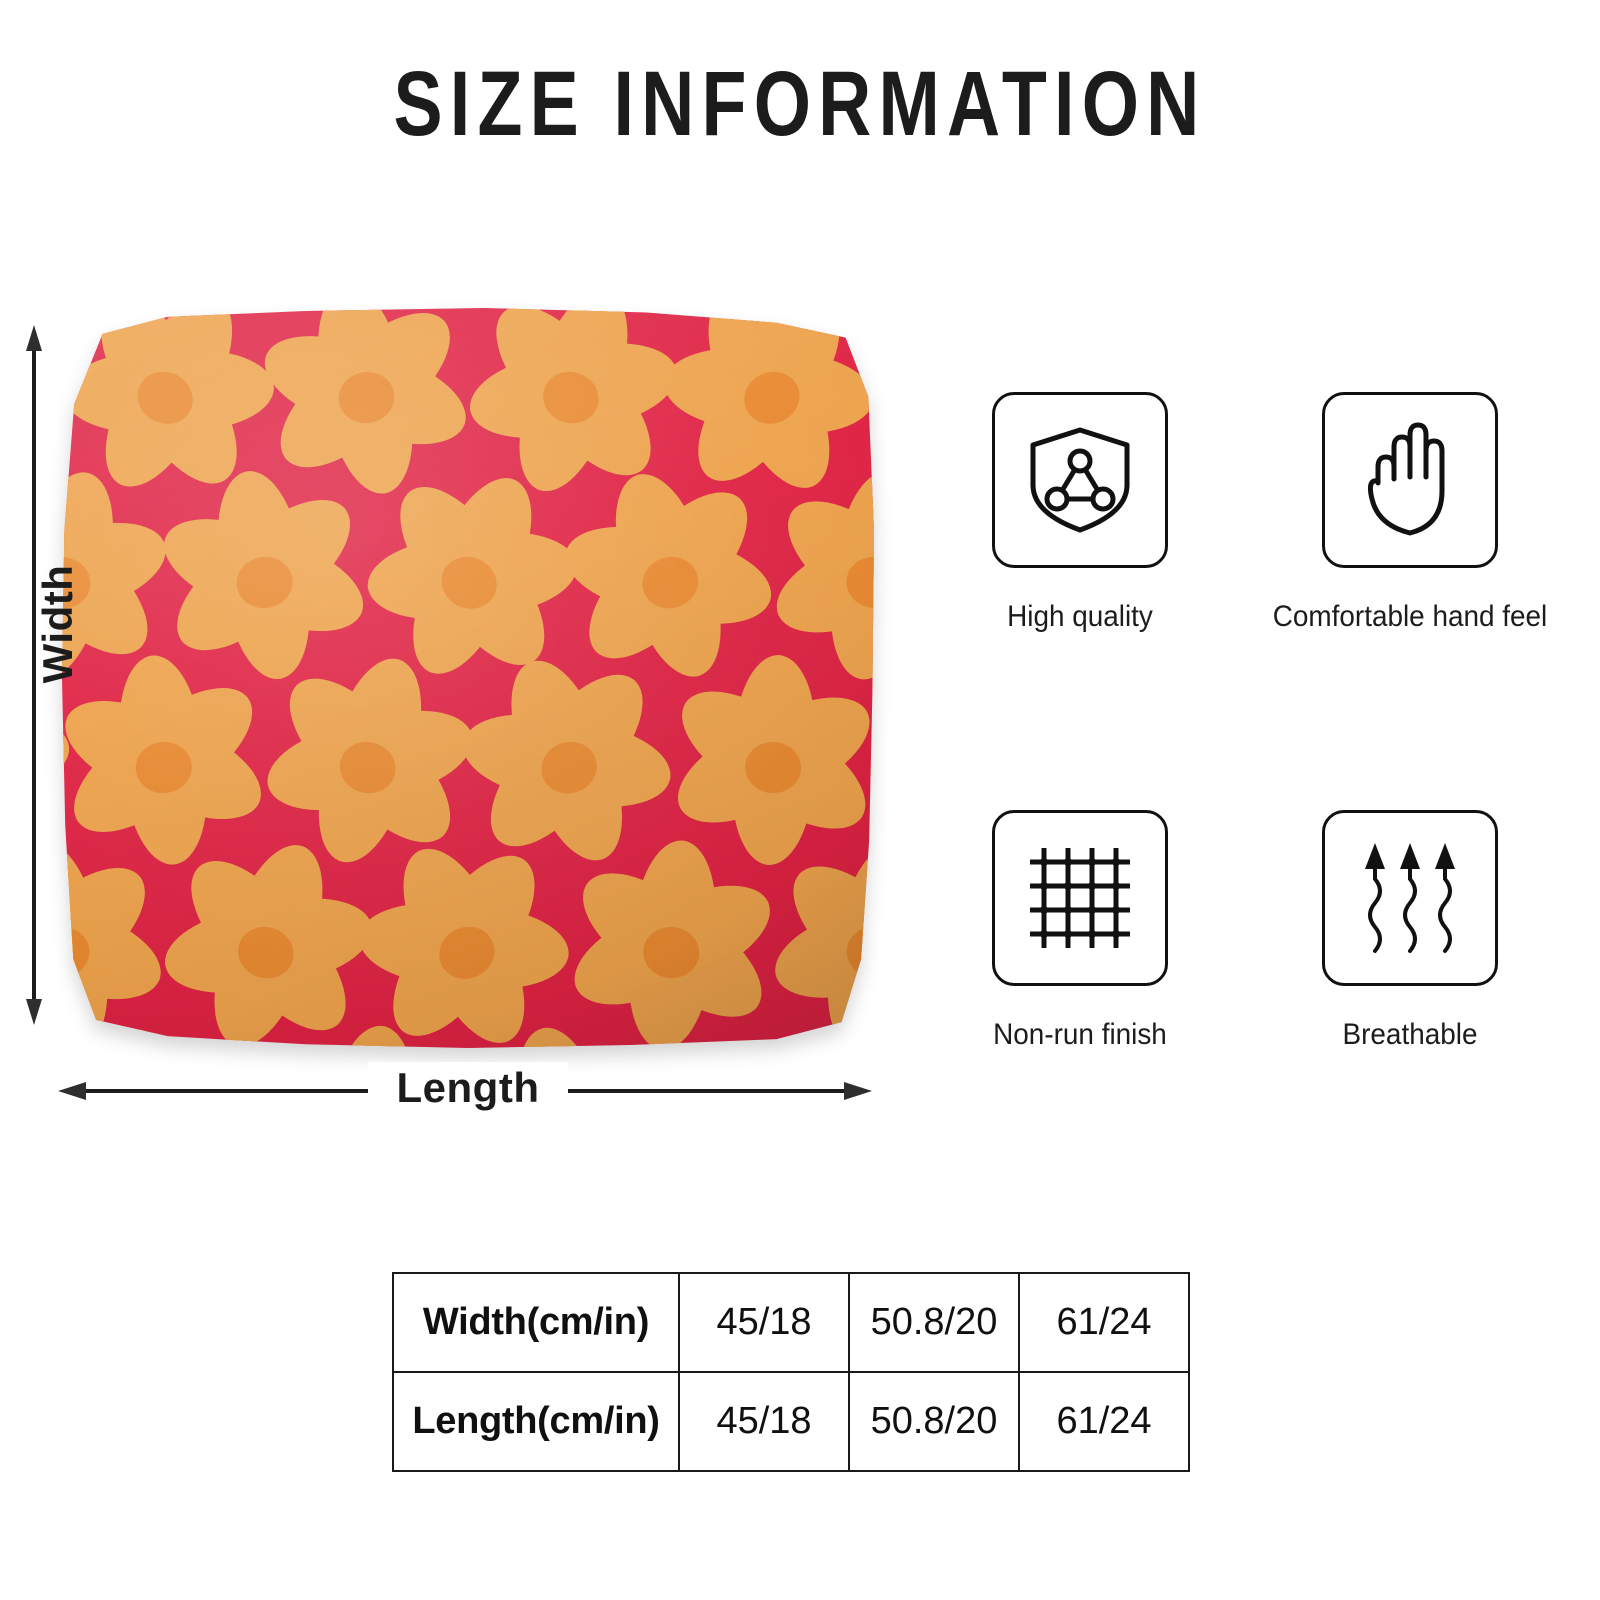 The height and width of the screenshot is (1600, 1600). I want to click on table-row: Width(cm/in) 45/18 50.8/20 61/24, so click(791, 1322).